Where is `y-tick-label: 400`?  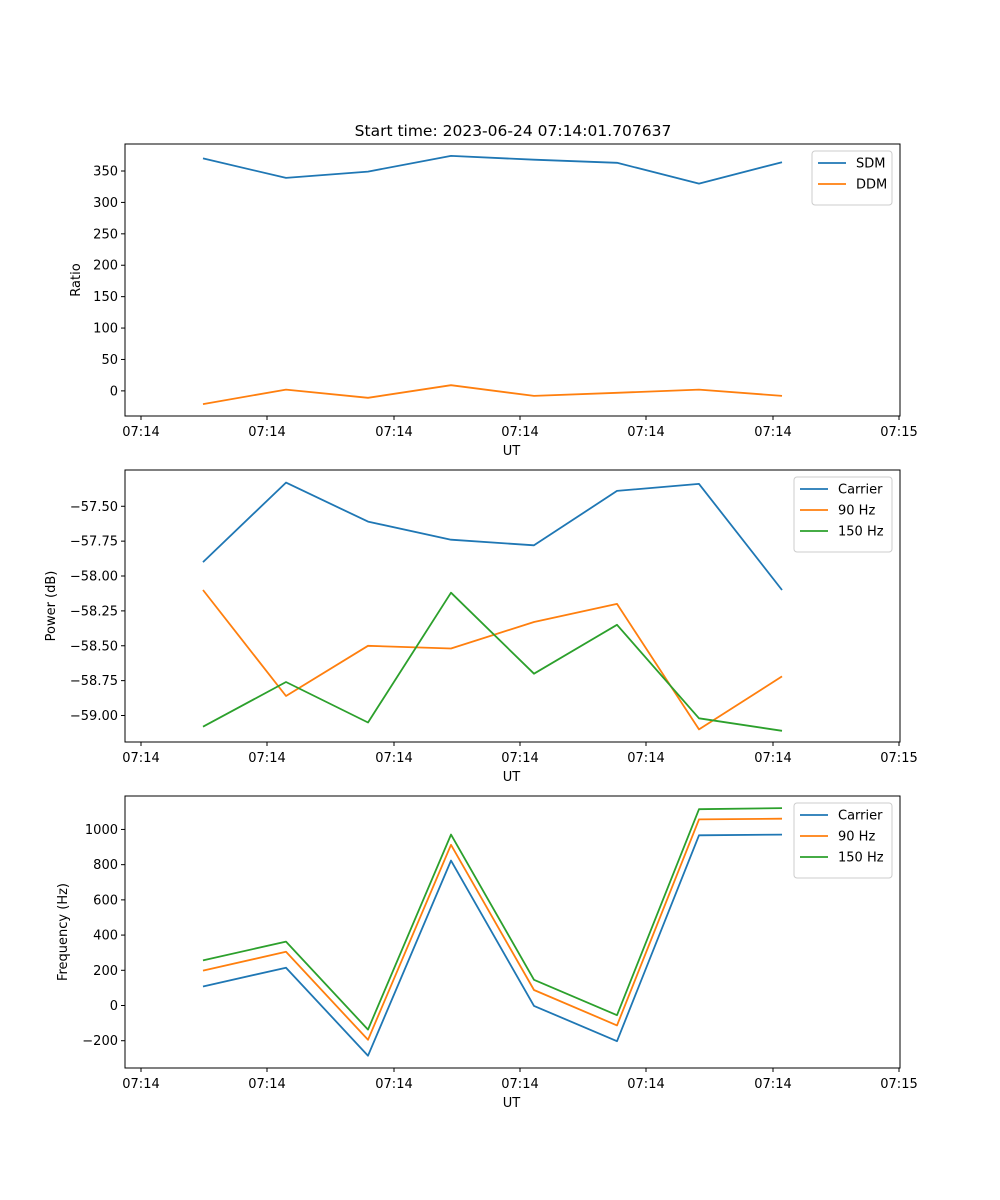 y-tick-label: 400 is located at coordinates (105, 936).